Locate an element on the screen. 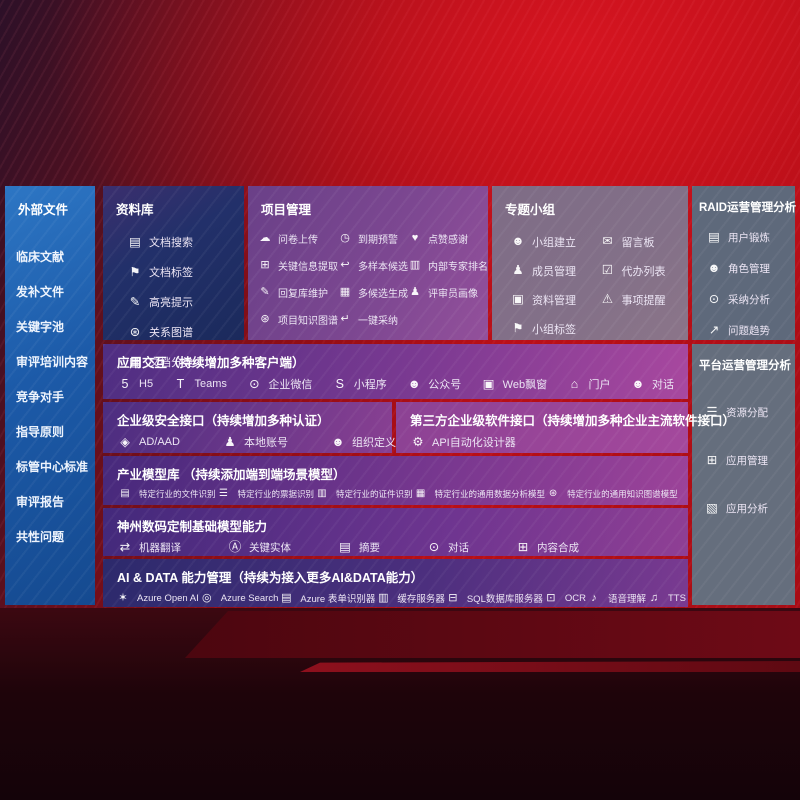 The width and height of the screenshot is (800, 800). project-item: ⊛ 项目知识图谱 is located at coordinates (298, 319).